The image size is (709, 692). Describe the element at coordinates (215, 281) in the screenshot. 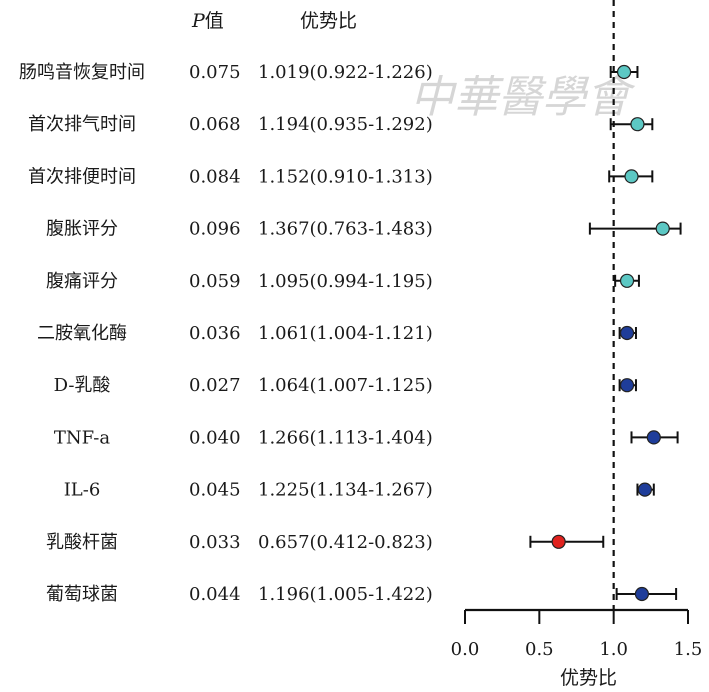

I see `p-value: 0.059` at that location.